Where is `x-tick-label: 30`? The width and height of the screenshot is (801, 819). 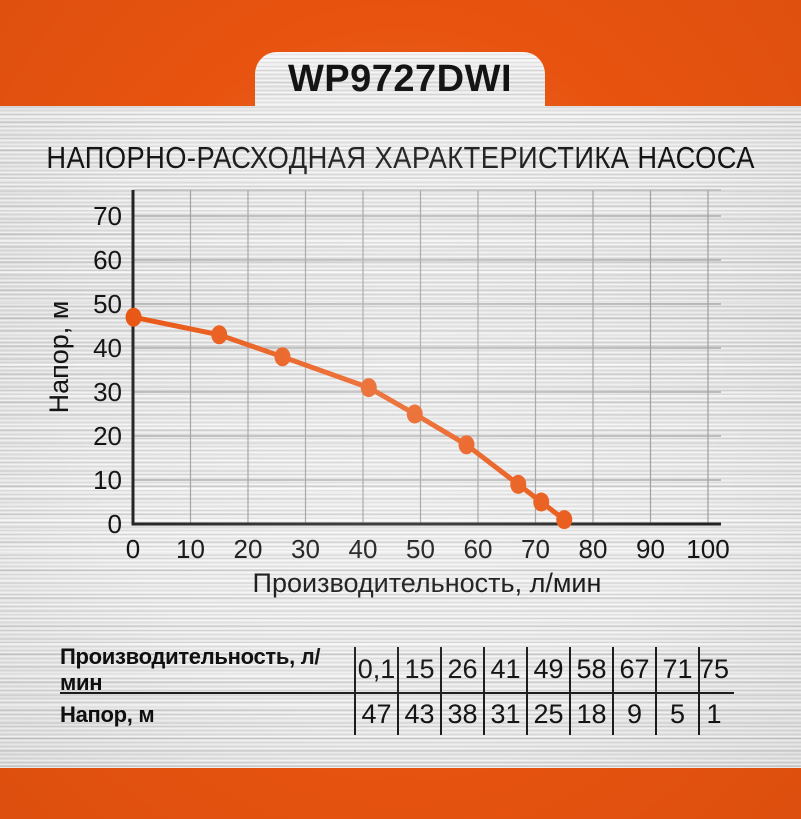 x-tick-label: 30 is located at coordinates (305, 549).